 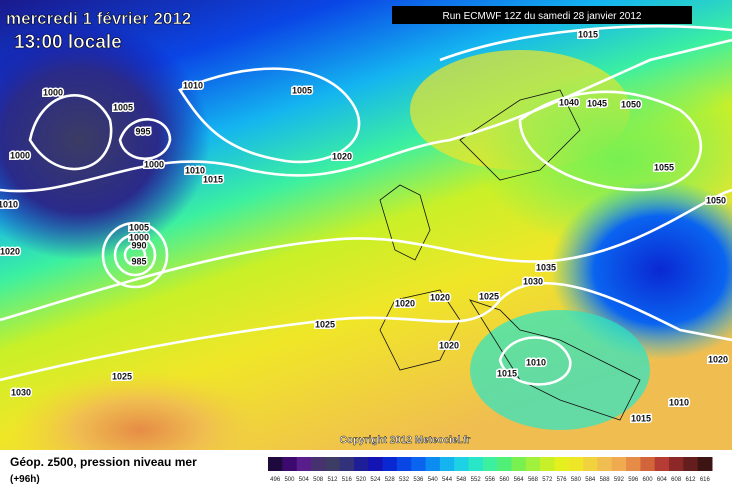 What do you see at coordinates (447, 480) in the screenshot?
I see `legend-label: 544` at bounding box center [447, 480].